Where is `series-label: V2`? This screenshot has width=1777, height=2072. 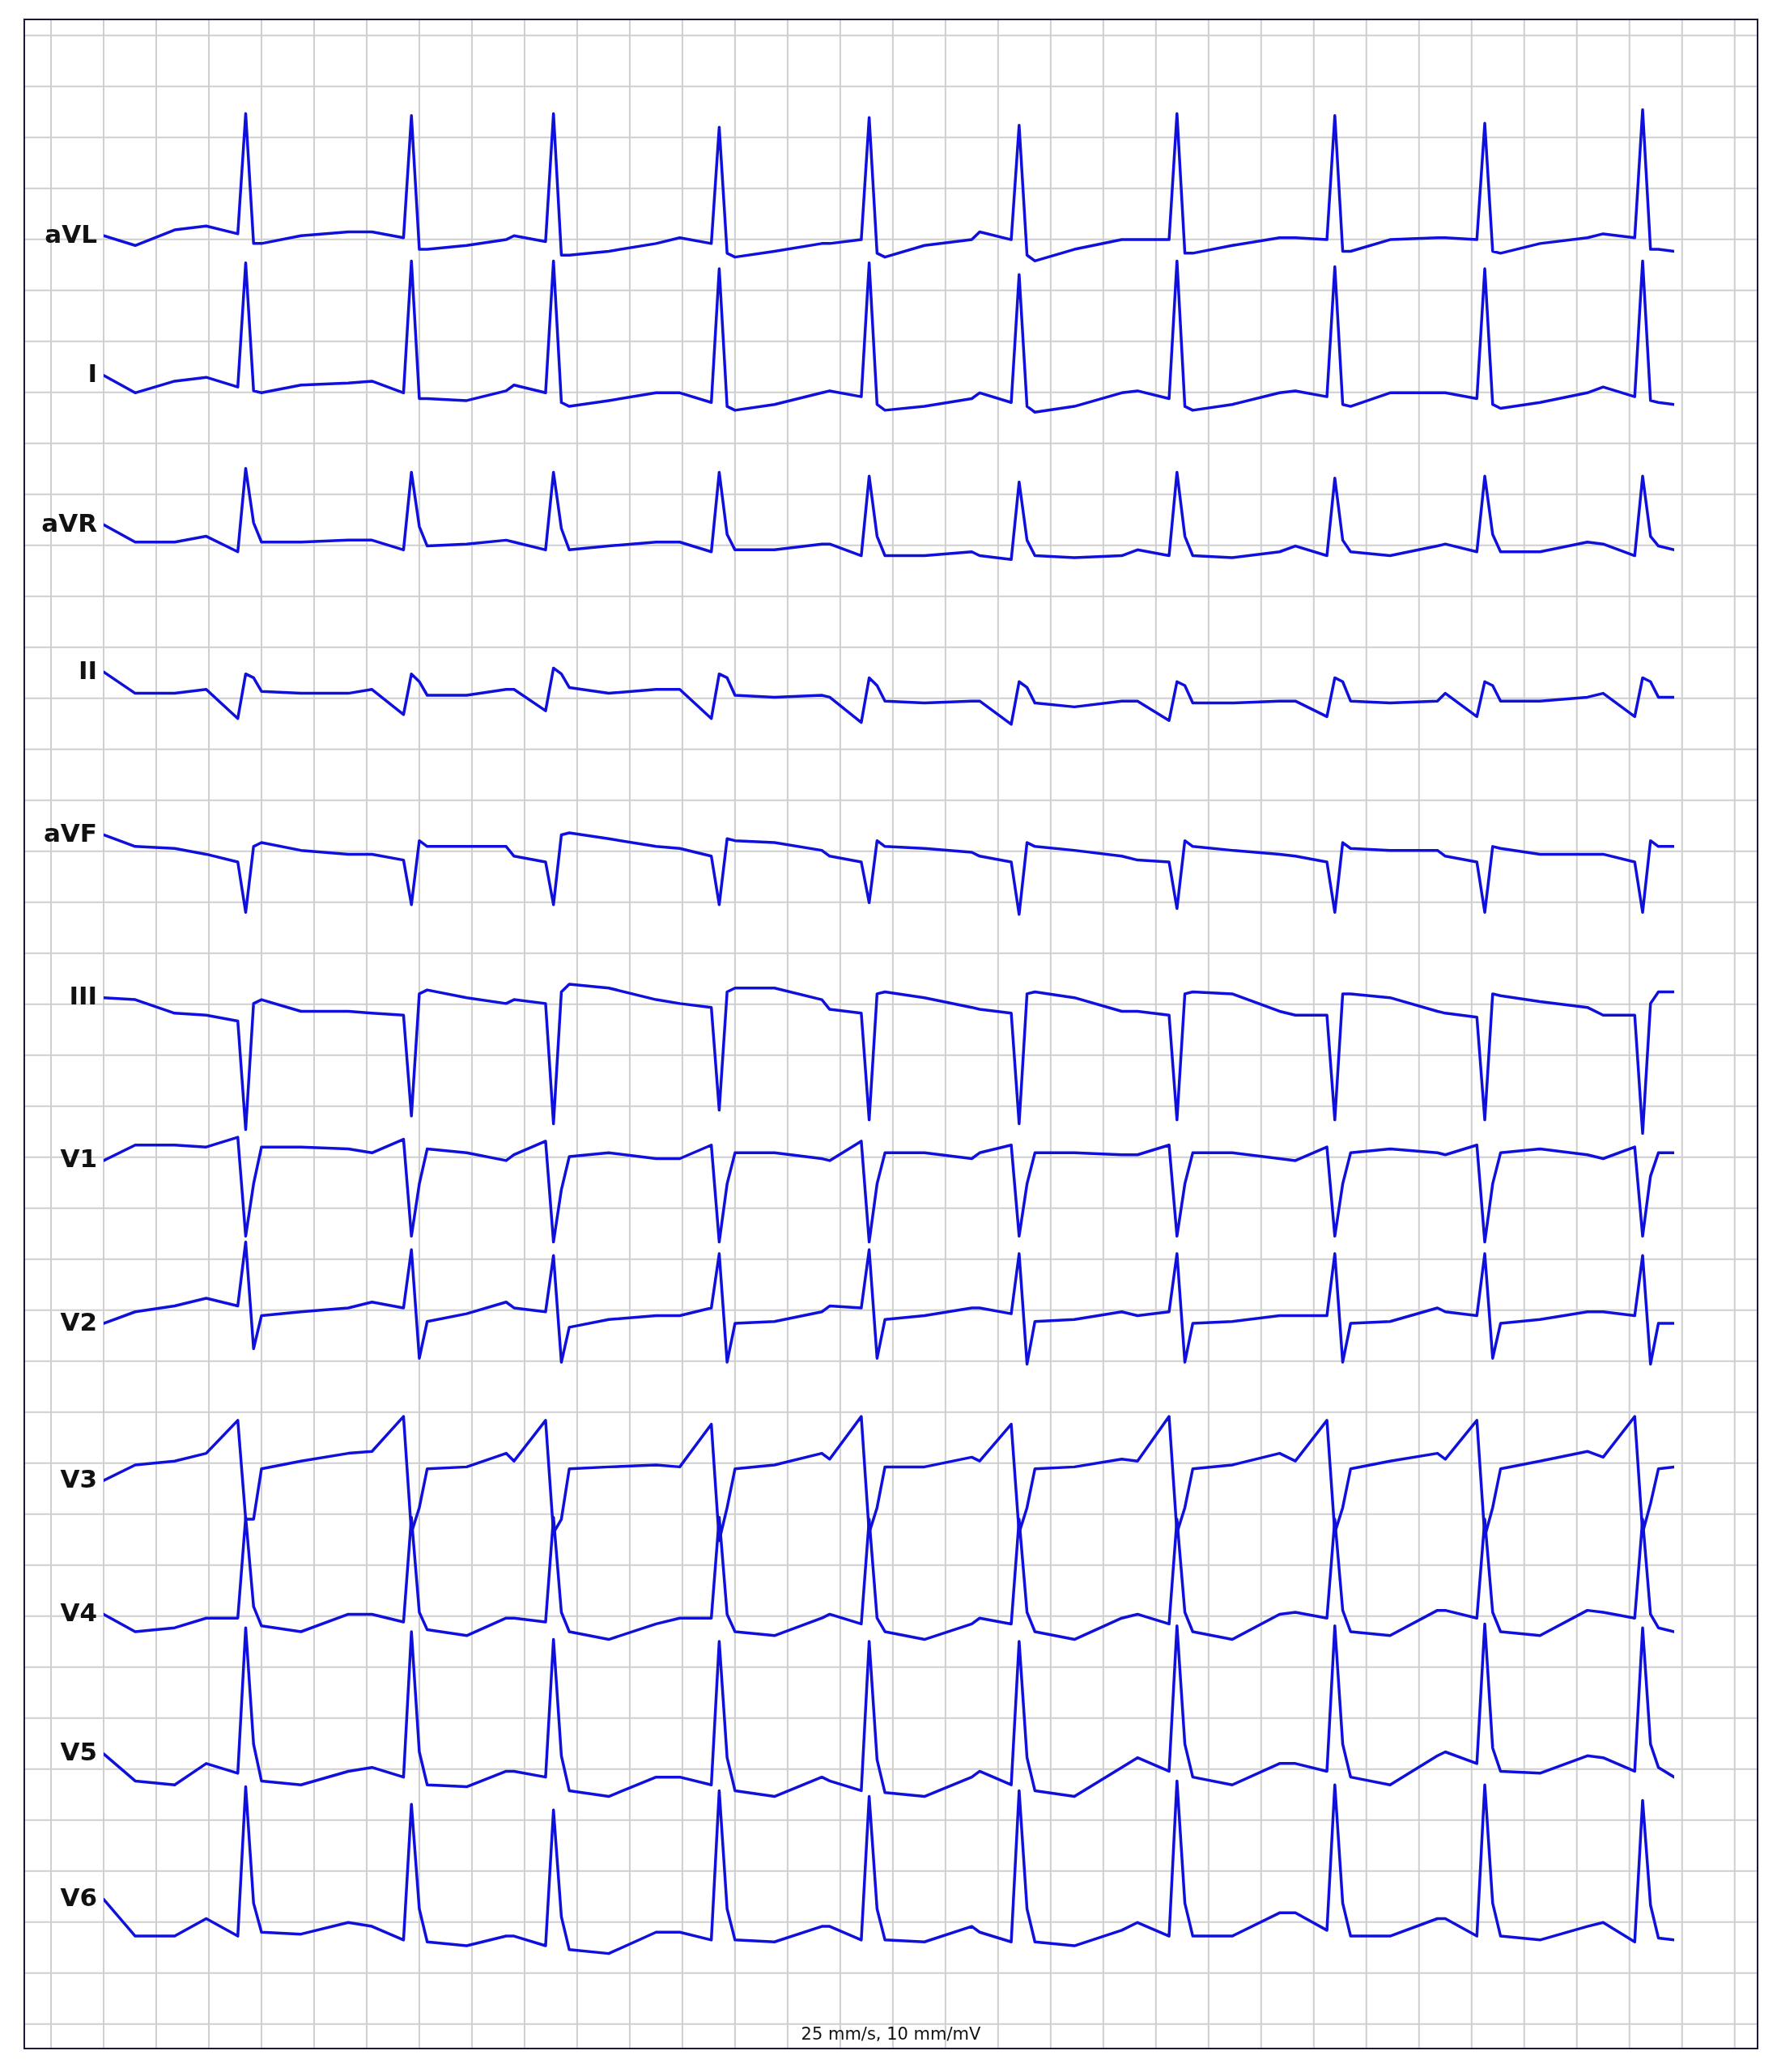 series-label: V2 is located at coordinates (78, 1321).